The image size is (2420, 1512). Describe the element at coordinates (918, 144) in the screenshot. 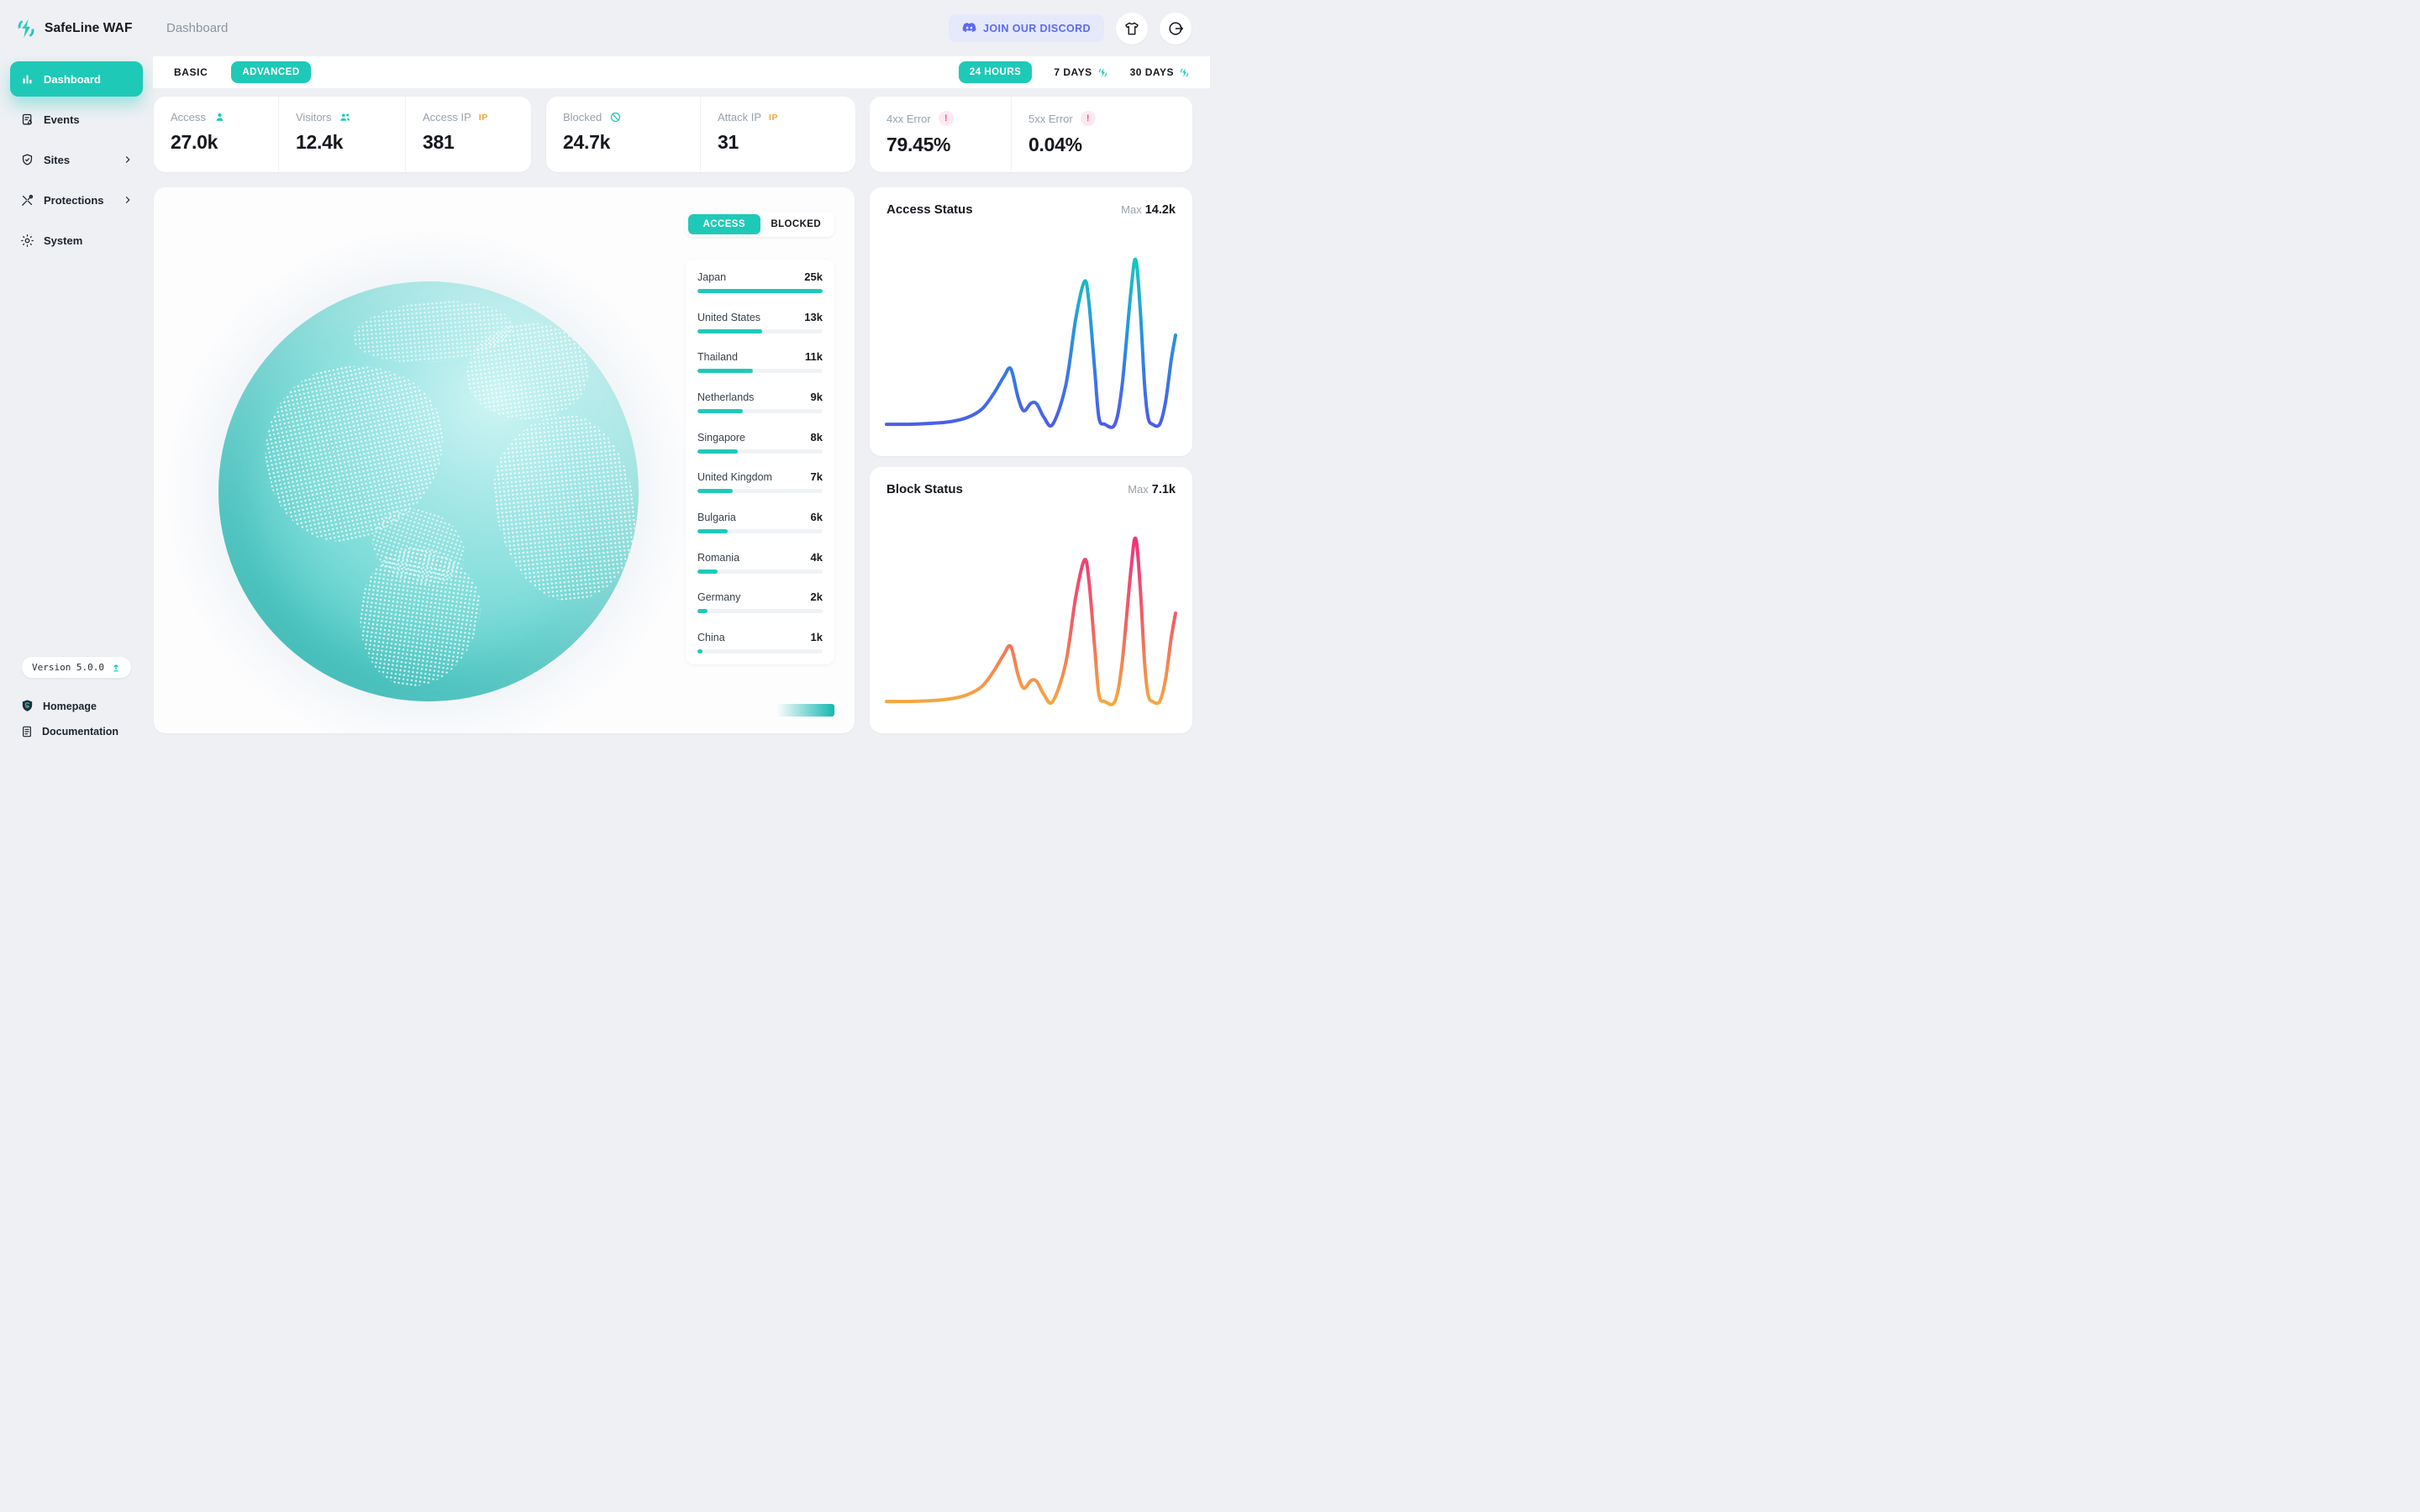

I see `stat-value: 79.45%` at that location.